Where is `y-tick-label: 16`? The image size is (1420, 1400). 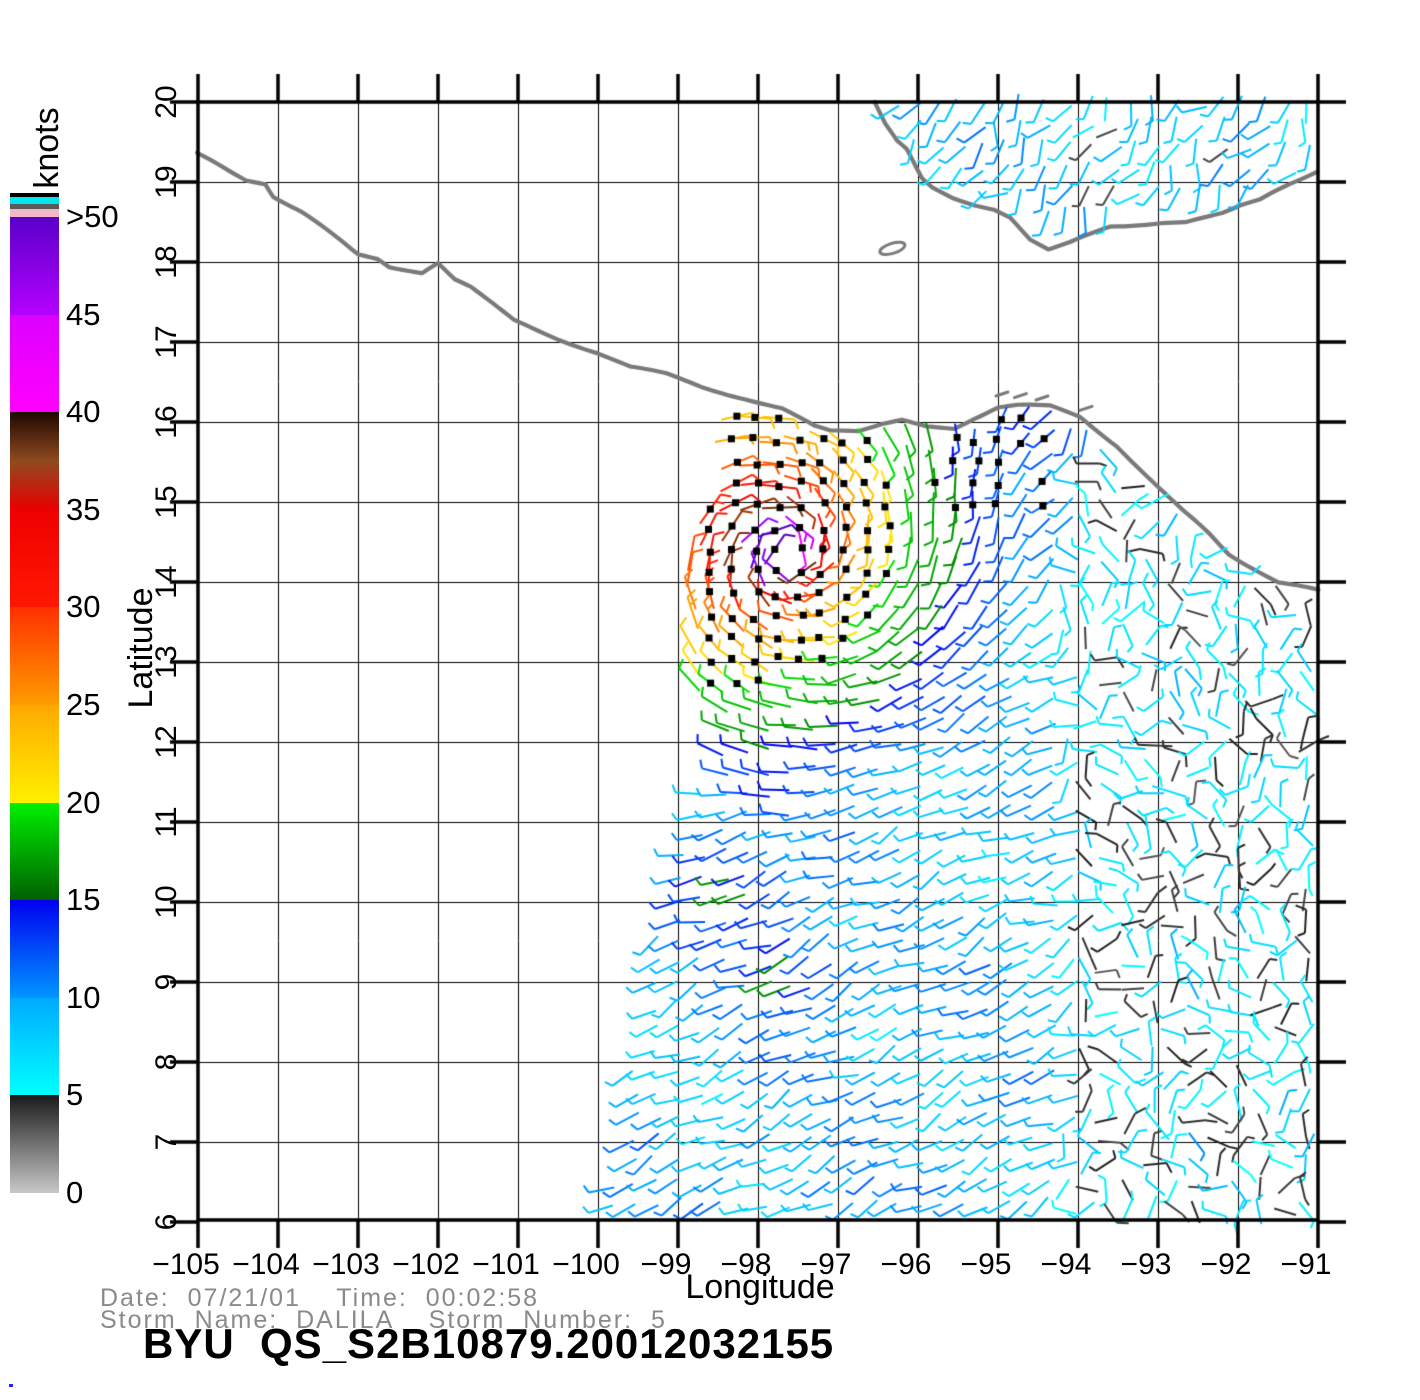 y-tick-label: 16 is located at coordinates (166, 422).